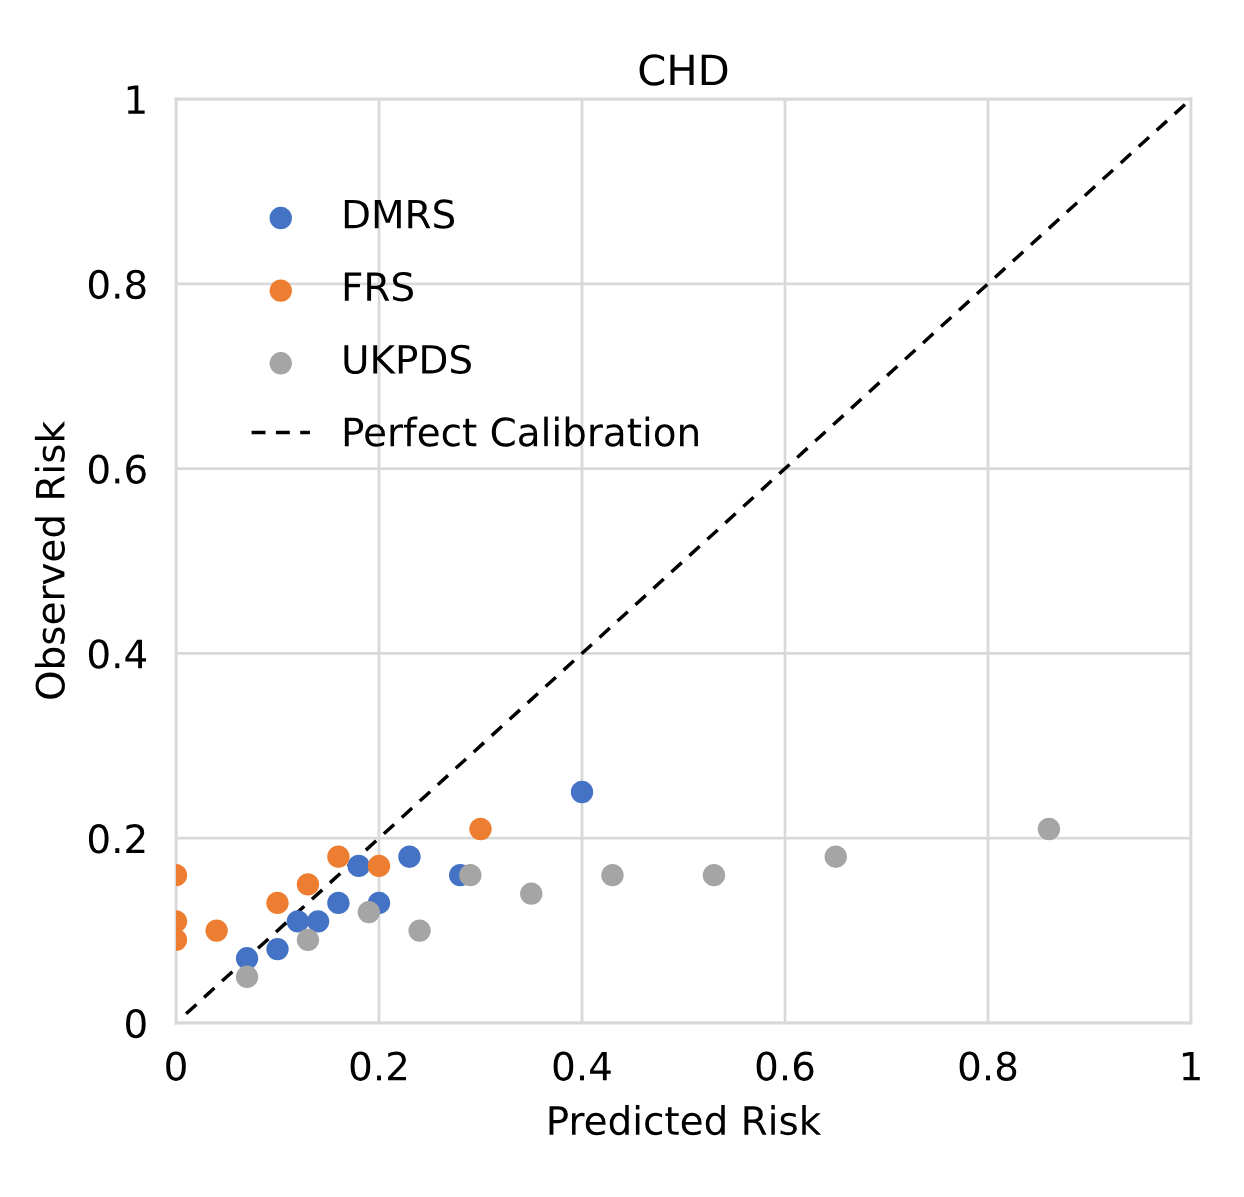 This screenshot has height=1197, width=1244. I want to click on y-tick-label: 0.4, so click(117, 654).